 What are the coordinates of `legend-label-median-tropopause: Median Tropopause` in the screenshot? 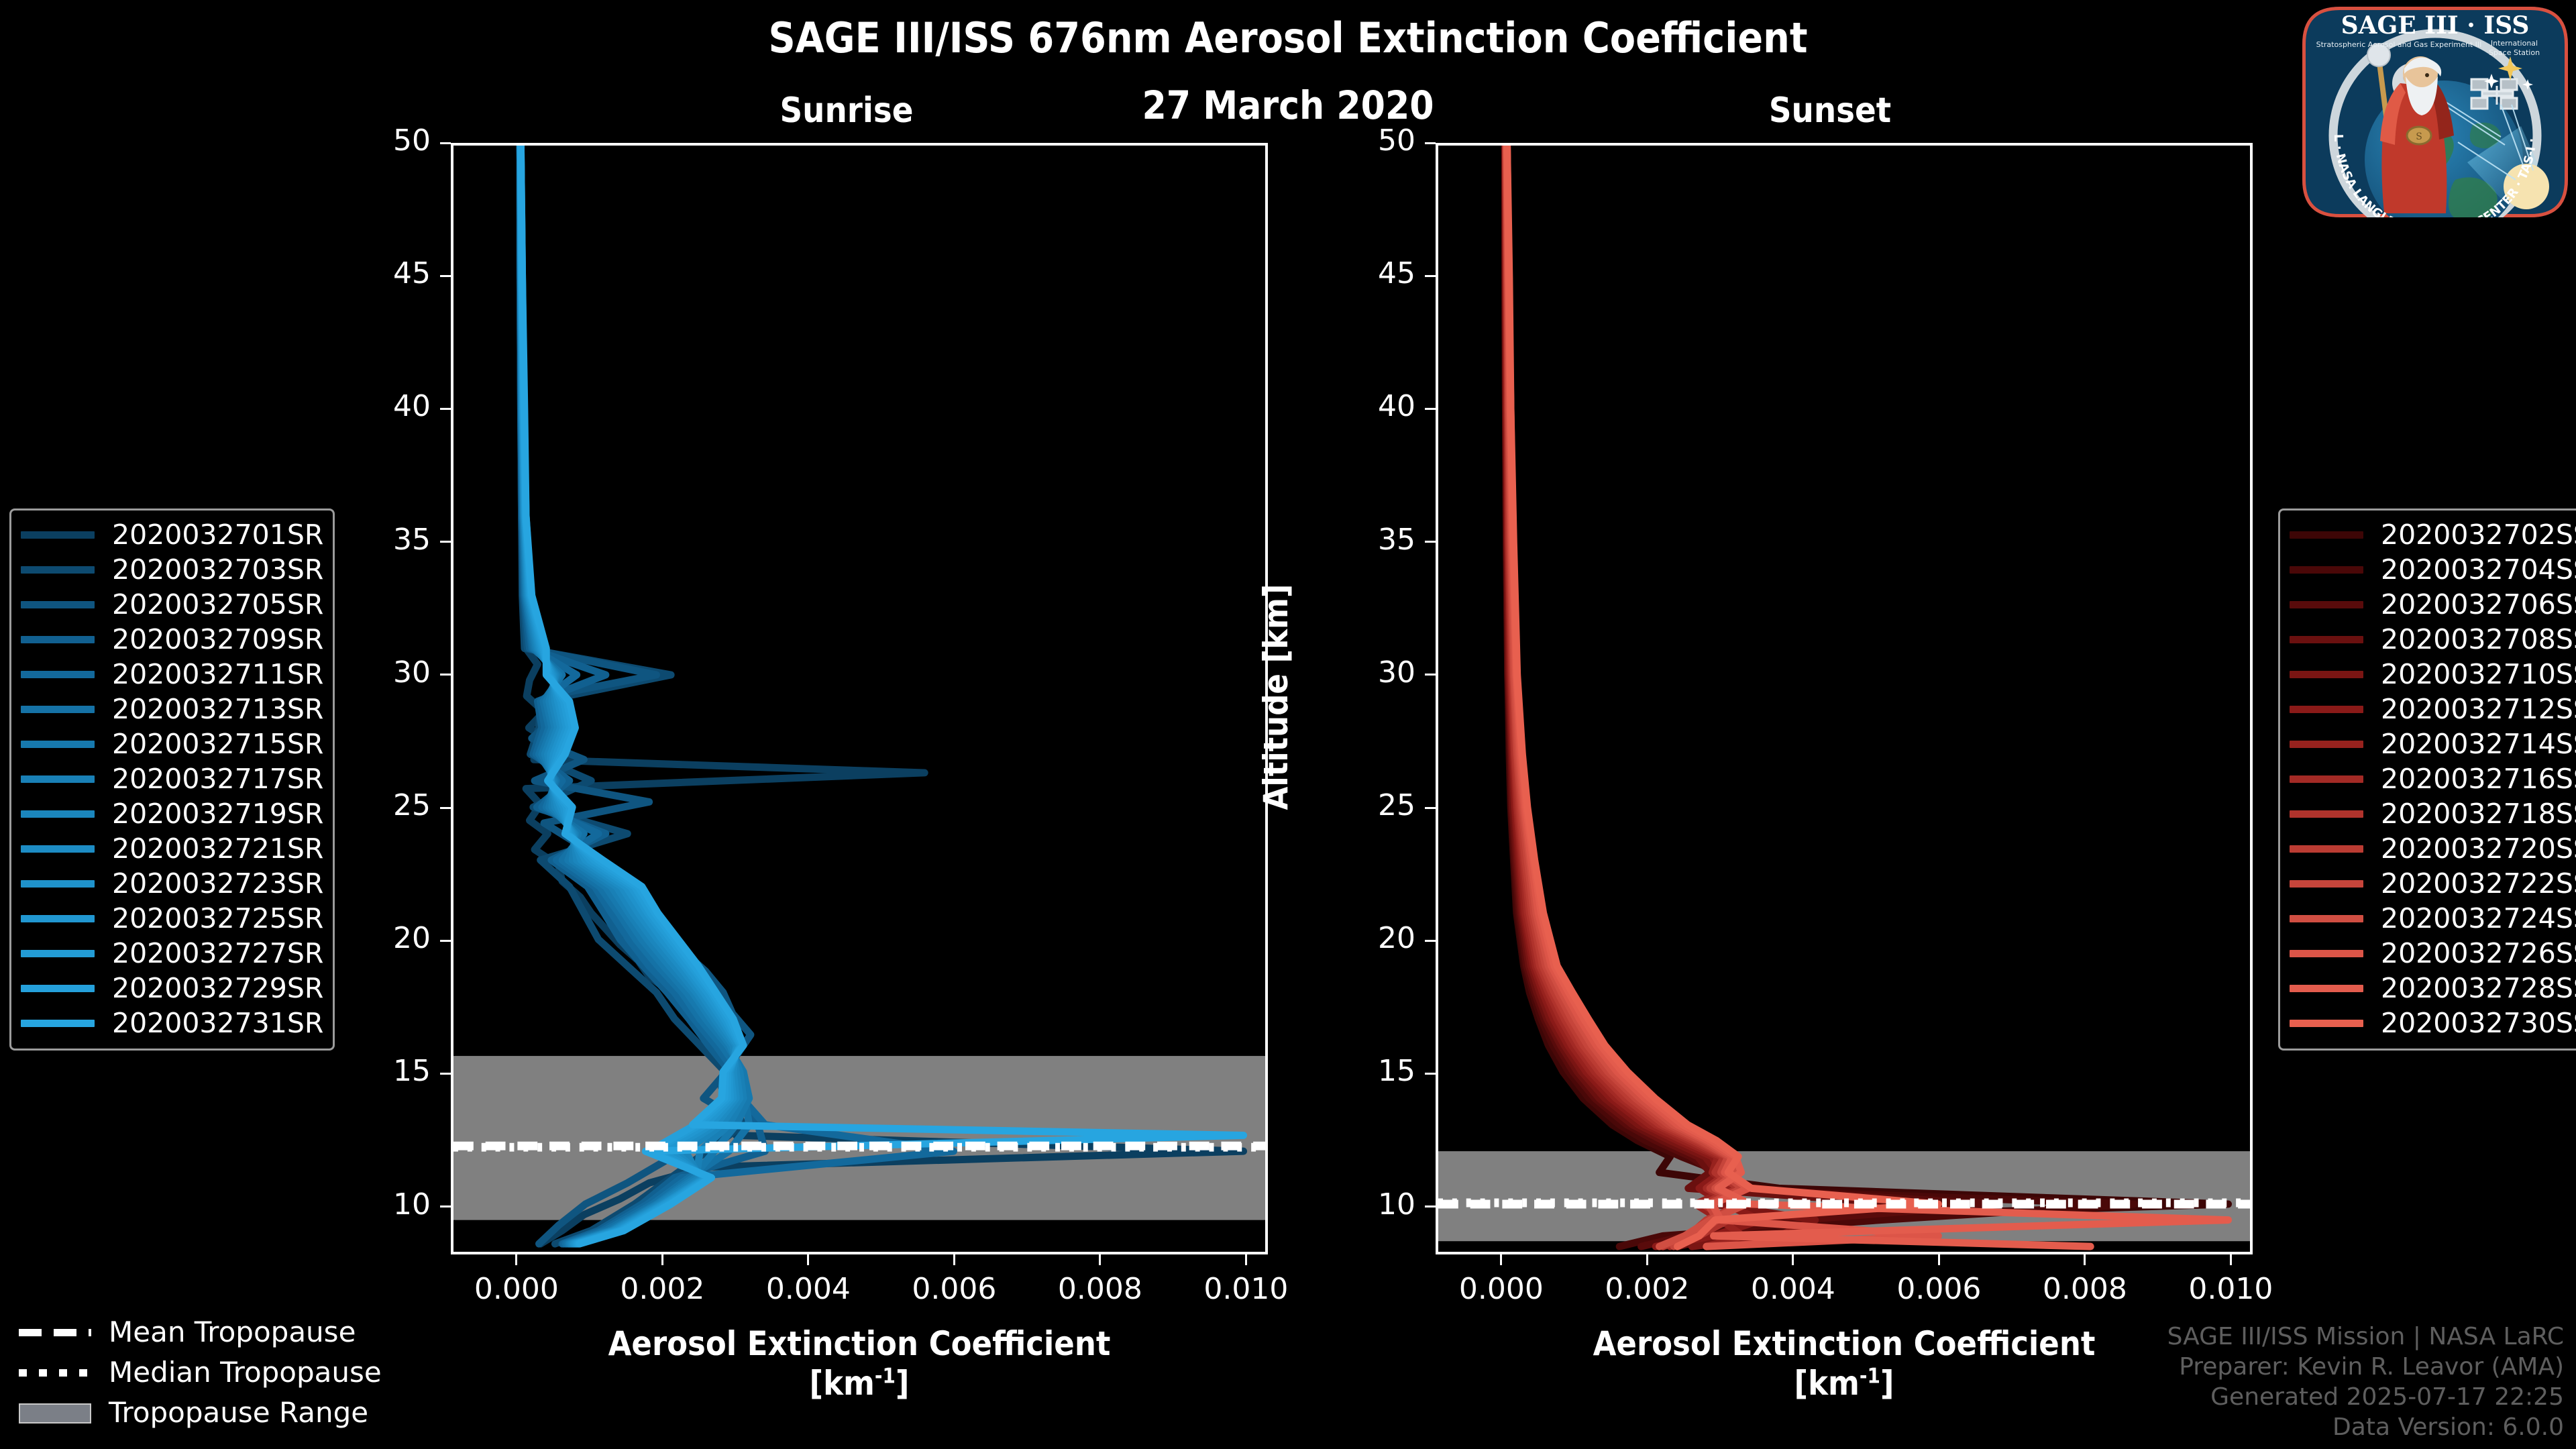 It's located at (245, 1372).